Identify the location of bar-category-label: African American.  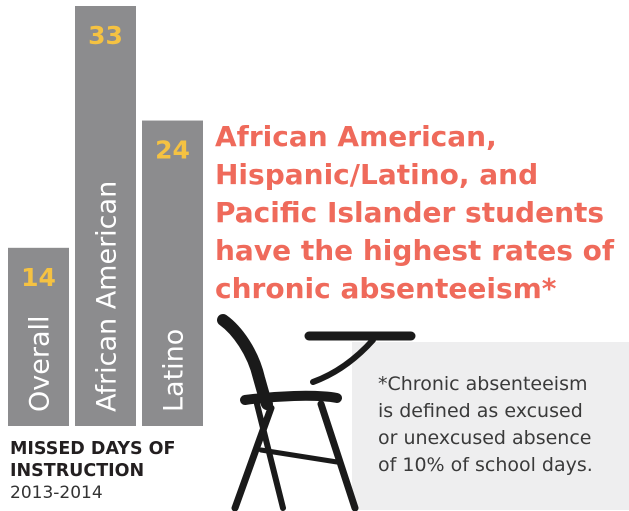
(107, 296).